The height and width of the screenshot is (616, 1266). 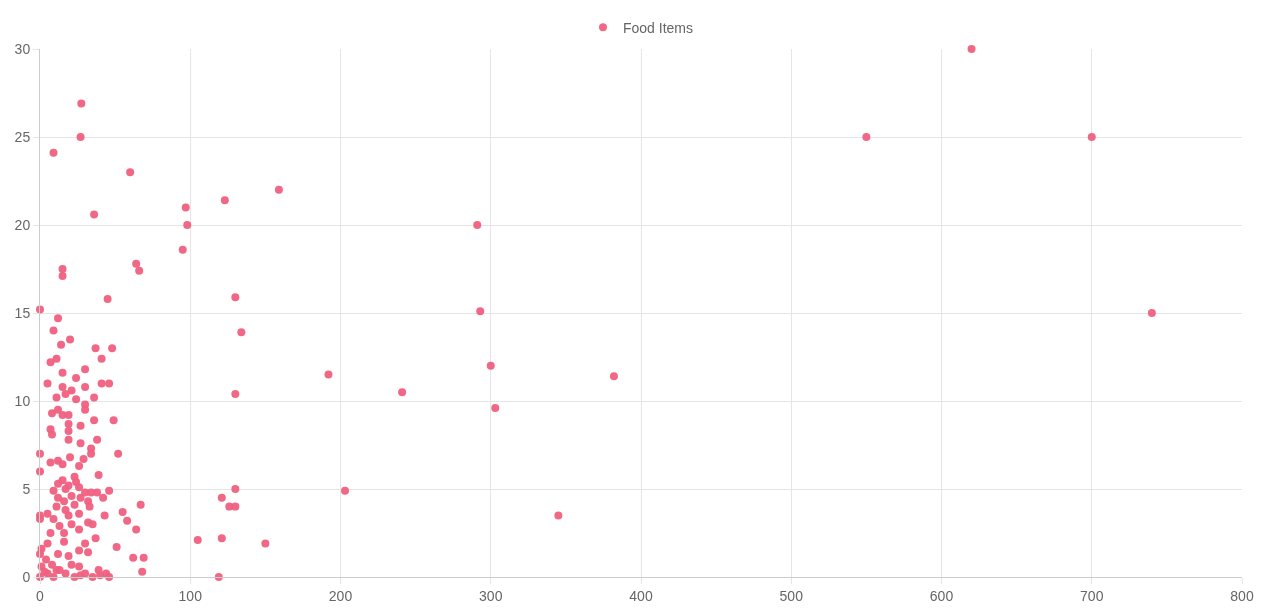 I want to click on legend-label: Food Items, so click(x=658, y=27).